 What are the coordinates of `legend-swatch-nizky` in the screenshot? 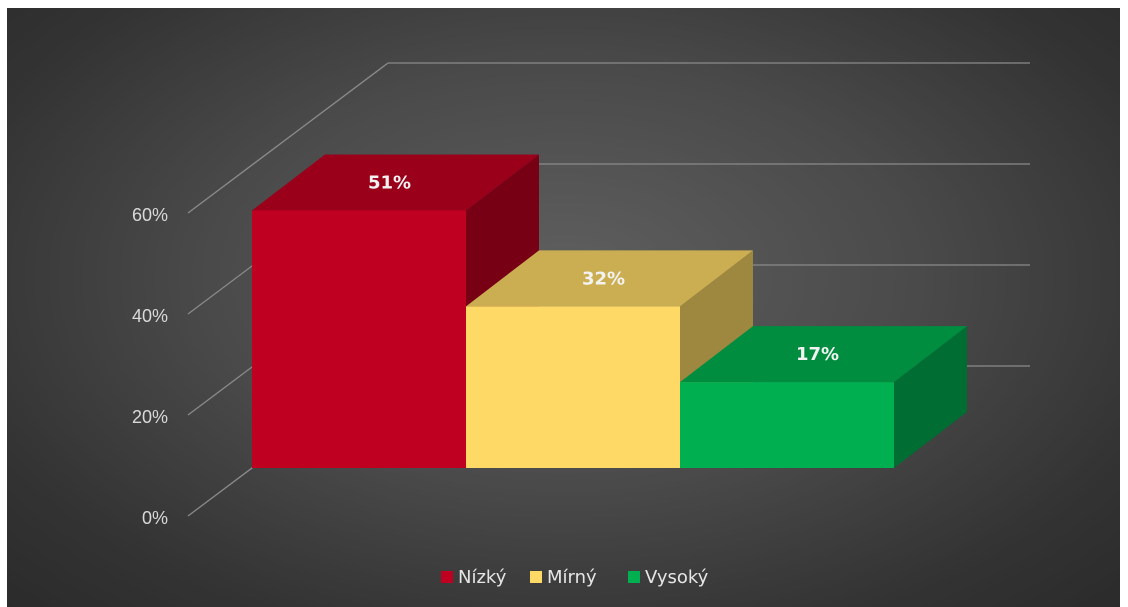 It's located at (447, 577).